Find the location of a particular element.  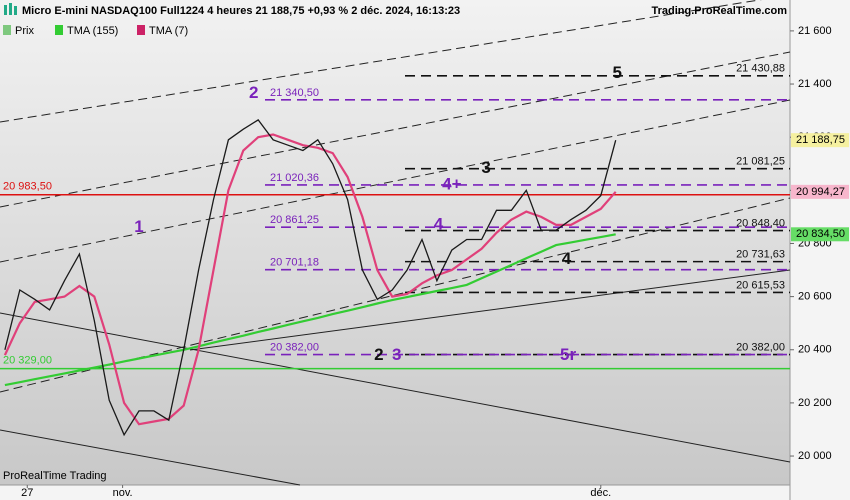

x-axis-background is located at coordinates (395, 492).